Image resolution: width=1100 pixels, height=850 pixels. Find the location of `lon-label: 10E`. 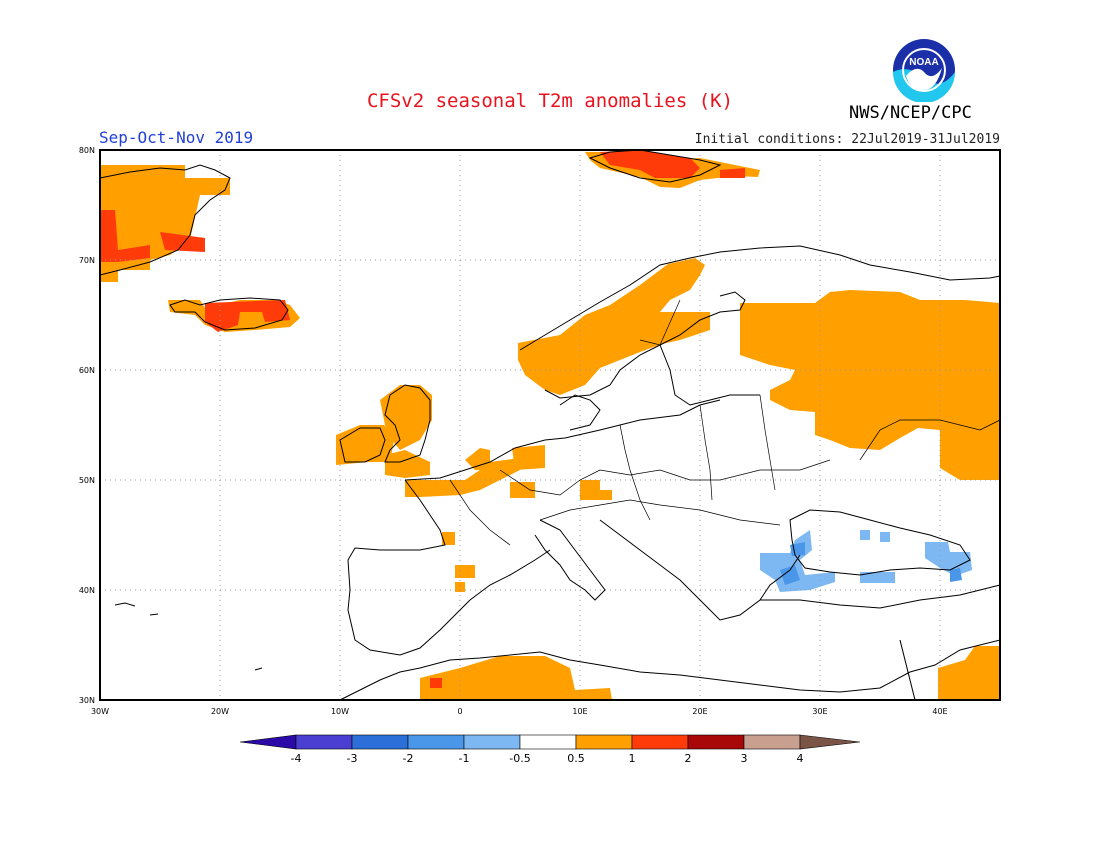

lon-label: 10E is located at coordinates (579, 711).